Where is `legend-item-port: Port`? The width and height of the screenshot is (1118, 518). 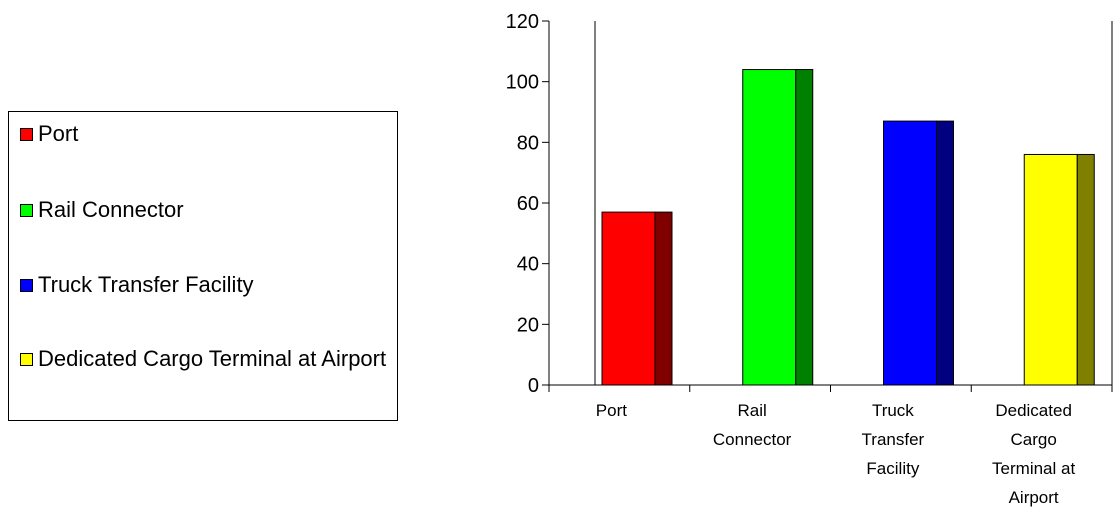
legend-item-port: Port is located at coordinates (205, 134).